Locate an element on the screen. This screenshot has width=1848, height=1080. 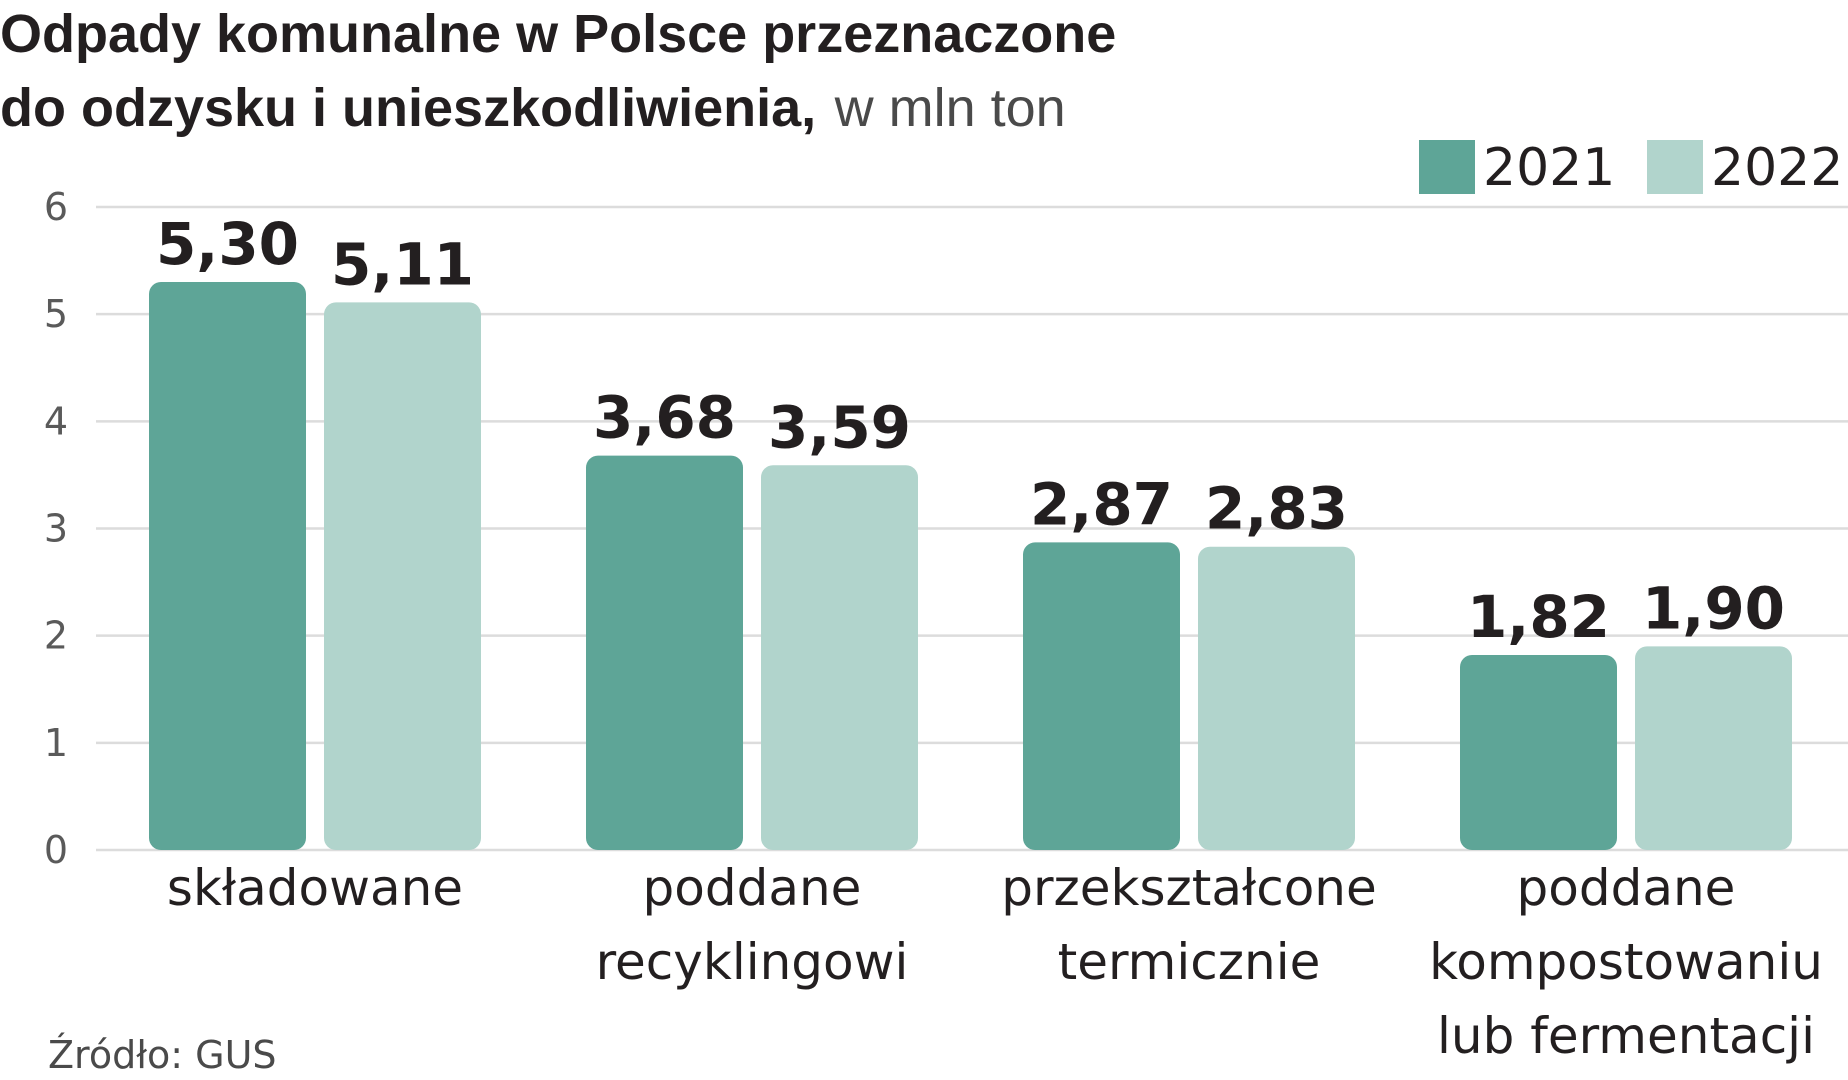
data-label: 5,11 is located at coordinates (402, 264).